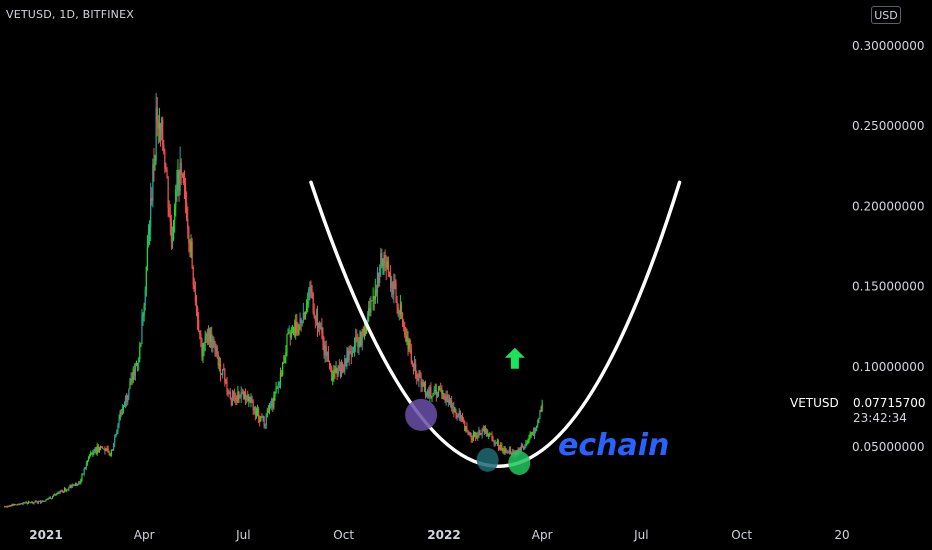  What do you see at coordinates (880, 418) in the screenshot?
I see `bar-countdown: 23:42:34` at bounding box center [880, 418].